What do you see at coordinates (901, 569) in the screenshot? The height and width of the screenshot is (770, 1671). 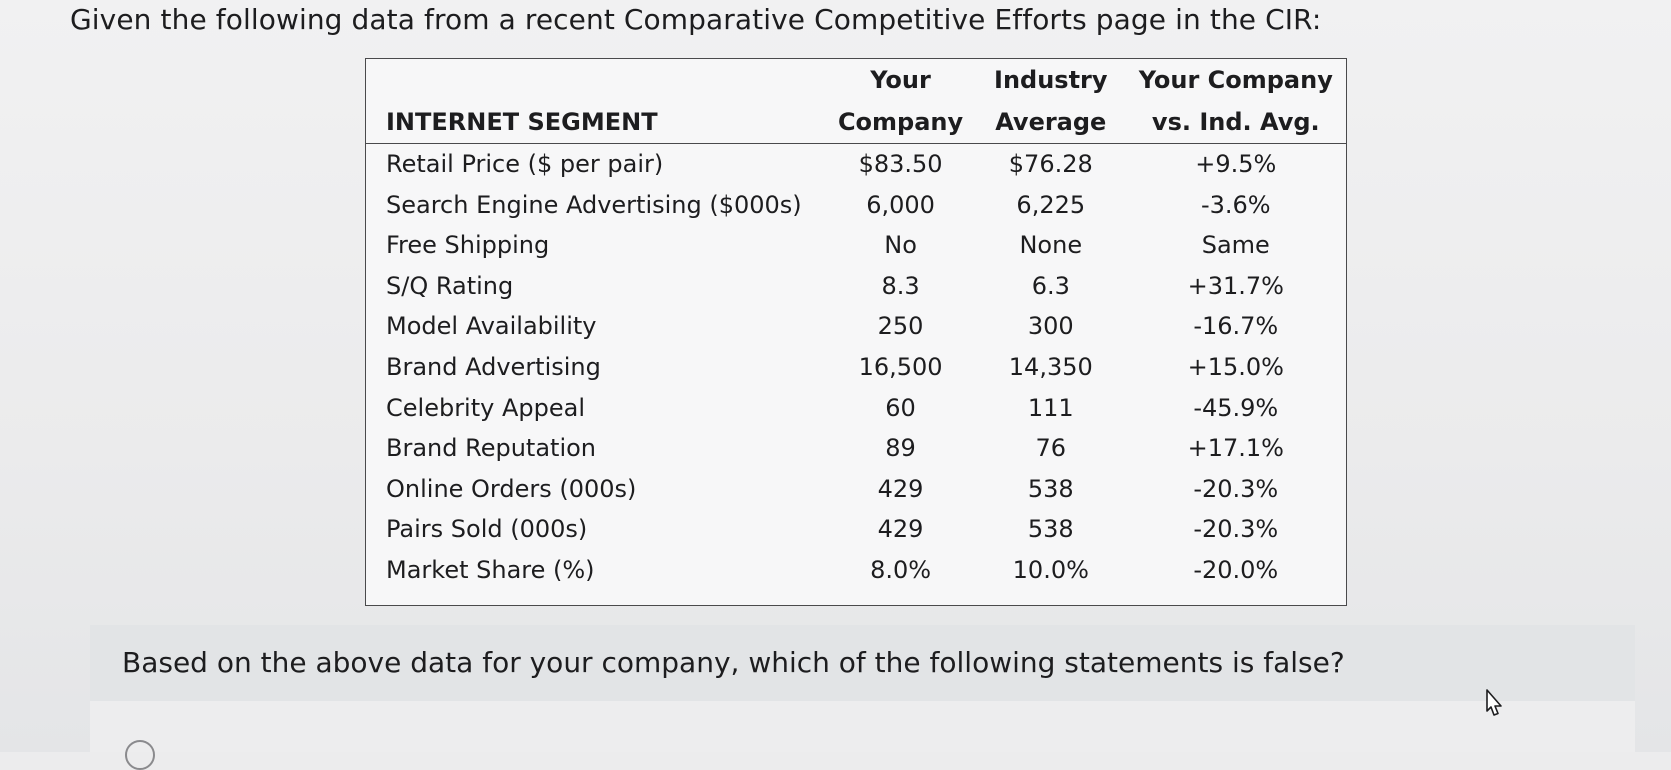 I see `company-value: 8.0%` at bounding box center [901, 569].